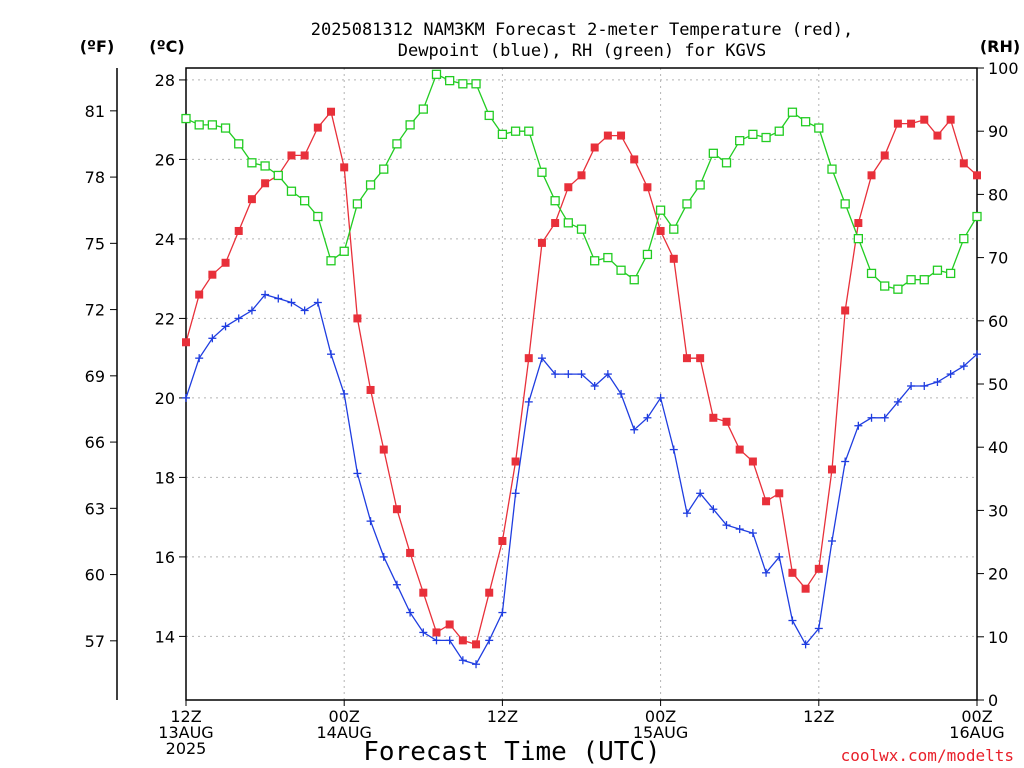 Image resolution: width=1024 pixels, height=768 pixels. I want to click on celsius-axis-unit: (ºC), so click(166, 46).